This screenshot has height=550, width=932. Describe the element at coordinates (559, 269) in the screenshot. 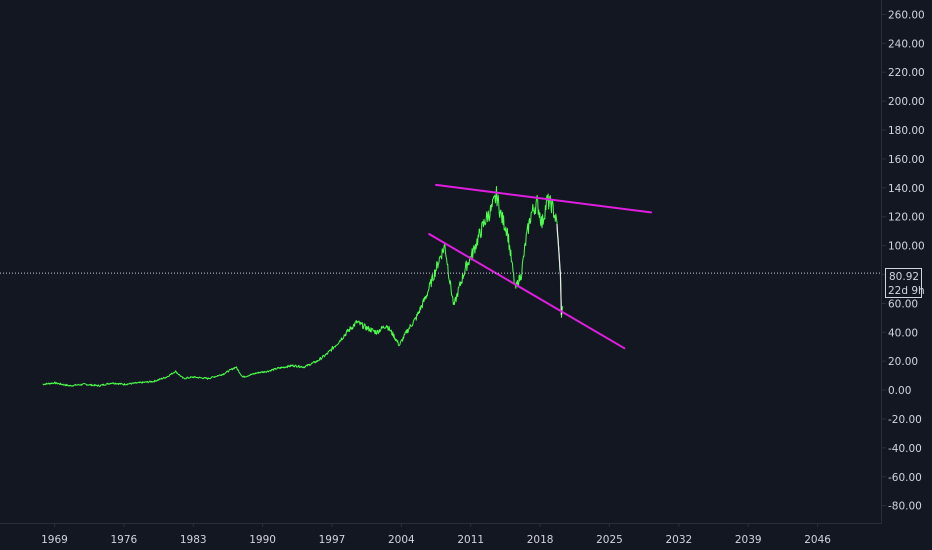

I see `latest-sell-off-wick` at that location.